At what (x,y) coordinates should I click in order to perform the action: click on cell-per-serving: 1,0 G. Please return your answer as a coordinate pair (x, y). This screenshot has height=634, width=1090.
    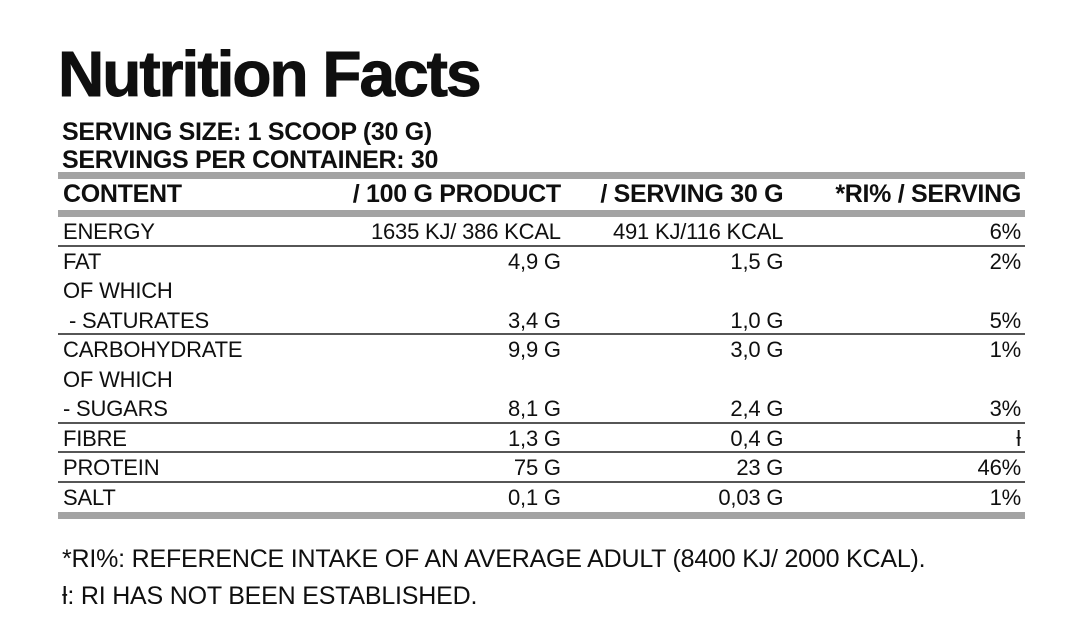
    Looking at the image, I should click on (757, 320).